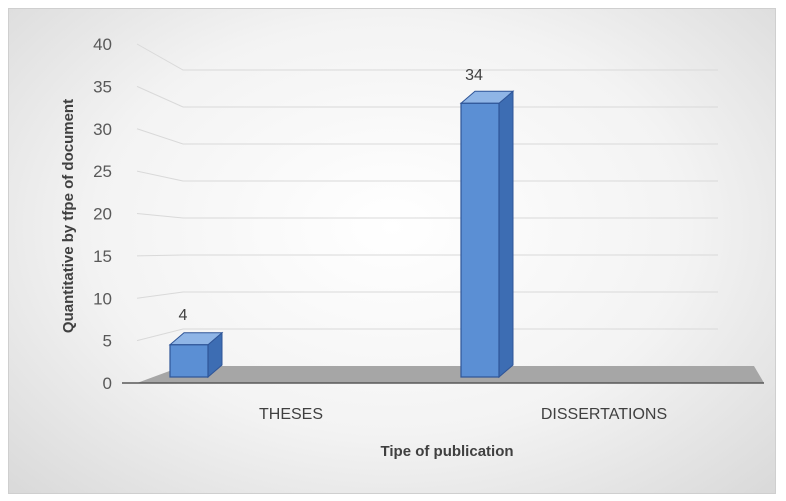 The width and height of the screenshot is (786, 501). What do you see at coordinates (102, 44) in the screenshot?
I see `y-tick-label: 40` at bounding box center [102, 44].